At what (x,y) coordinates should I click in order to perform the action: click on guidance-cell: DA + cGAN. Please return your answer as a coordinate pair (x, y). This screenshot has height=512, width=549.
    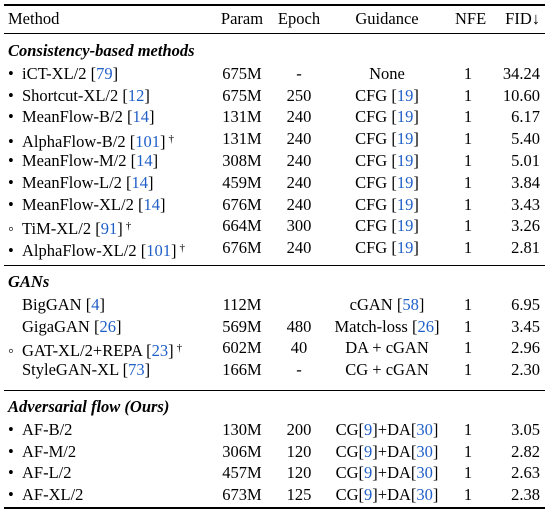
    Looking at the image, I should click on (387, 348).